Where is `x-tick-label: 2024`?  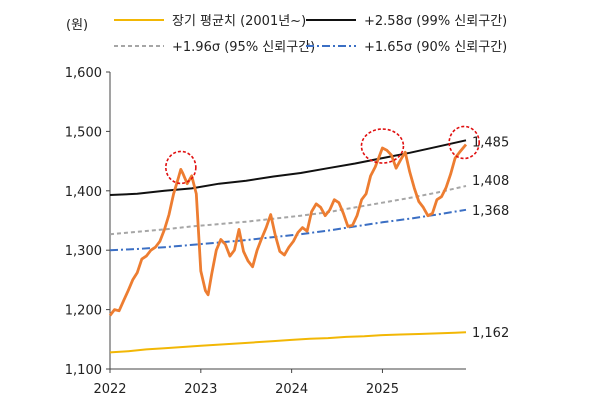
x-tick-label: 2024 is located at coordinates (291, 389).